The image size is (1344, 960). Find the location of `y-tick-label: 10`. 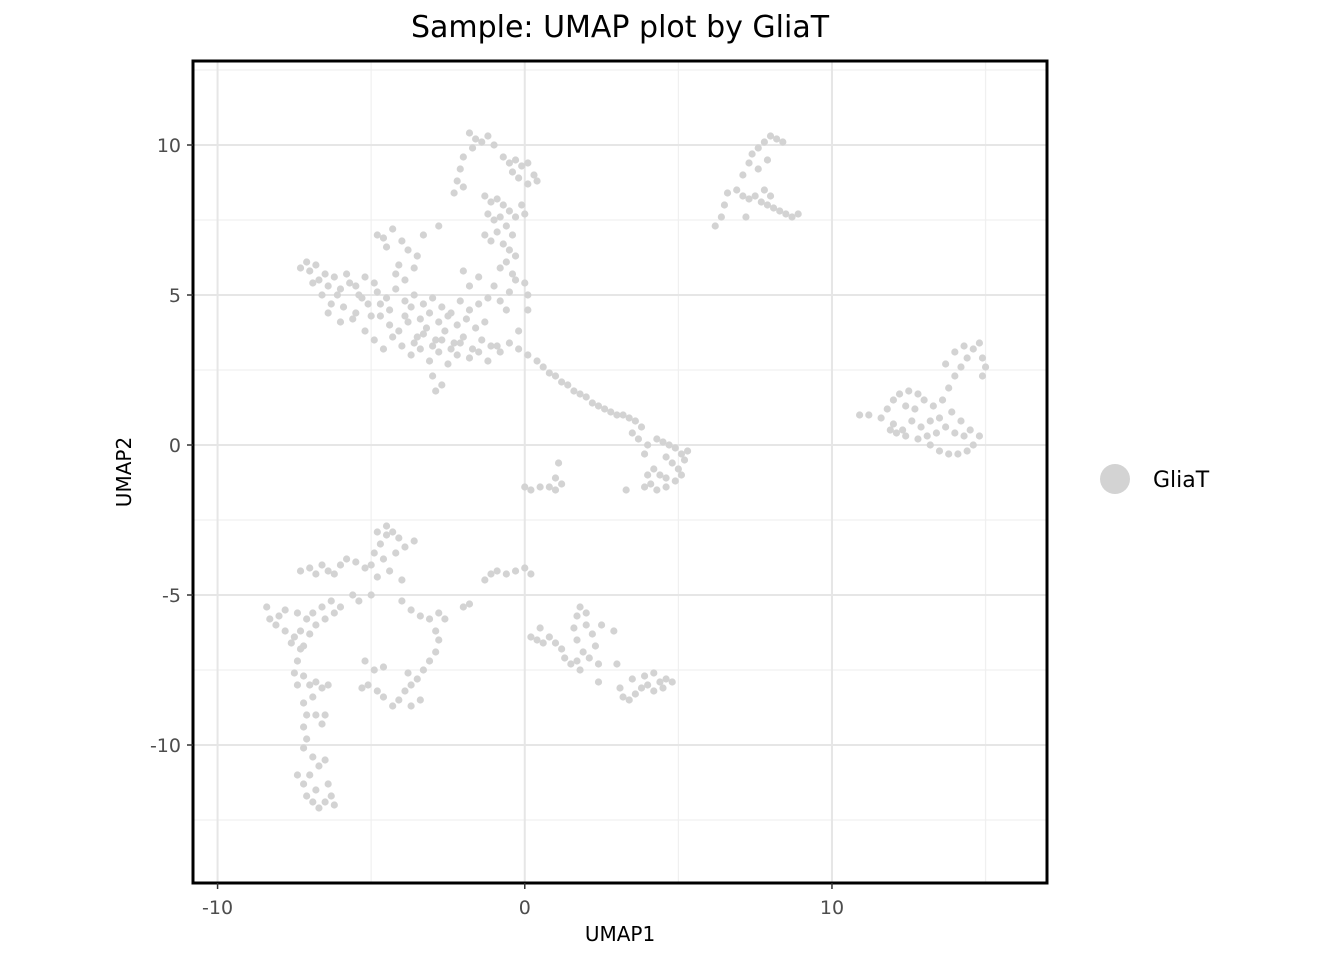

y-tick-label: 10 is located at coordinates (169, 146).